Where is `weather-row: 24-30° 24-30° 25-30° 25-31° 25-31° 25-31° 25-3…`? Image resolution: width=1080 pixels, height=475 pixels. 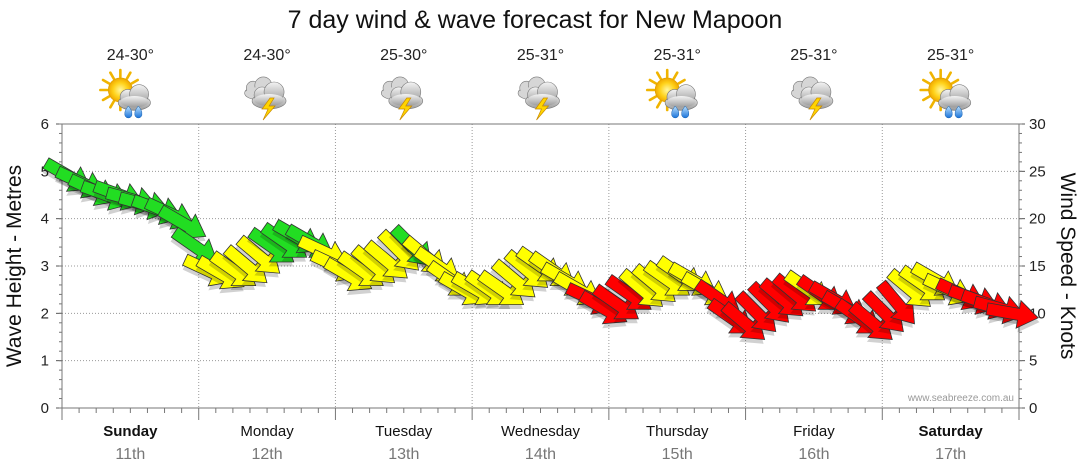 weather-row: 24-30° 24-30° 25-30° 25-31° 25-31° 25-31° 25-3… is located at coordinates (536, 84).